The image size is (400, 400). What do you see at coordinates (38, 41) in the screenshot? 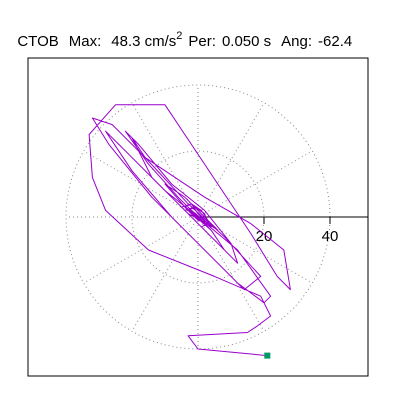
I see `station-code: CTOB` at bounding box center [38, 41].